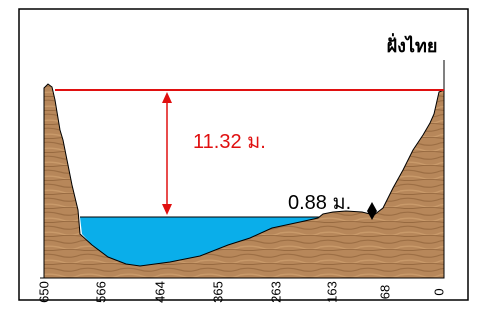 Image resolution: width=482 pixels, height=324 pixels. What do you see at coordinates (229, 142) in the screenshot?
I see `level-label: 11.32 ม.` at bounding box center [229, 142].